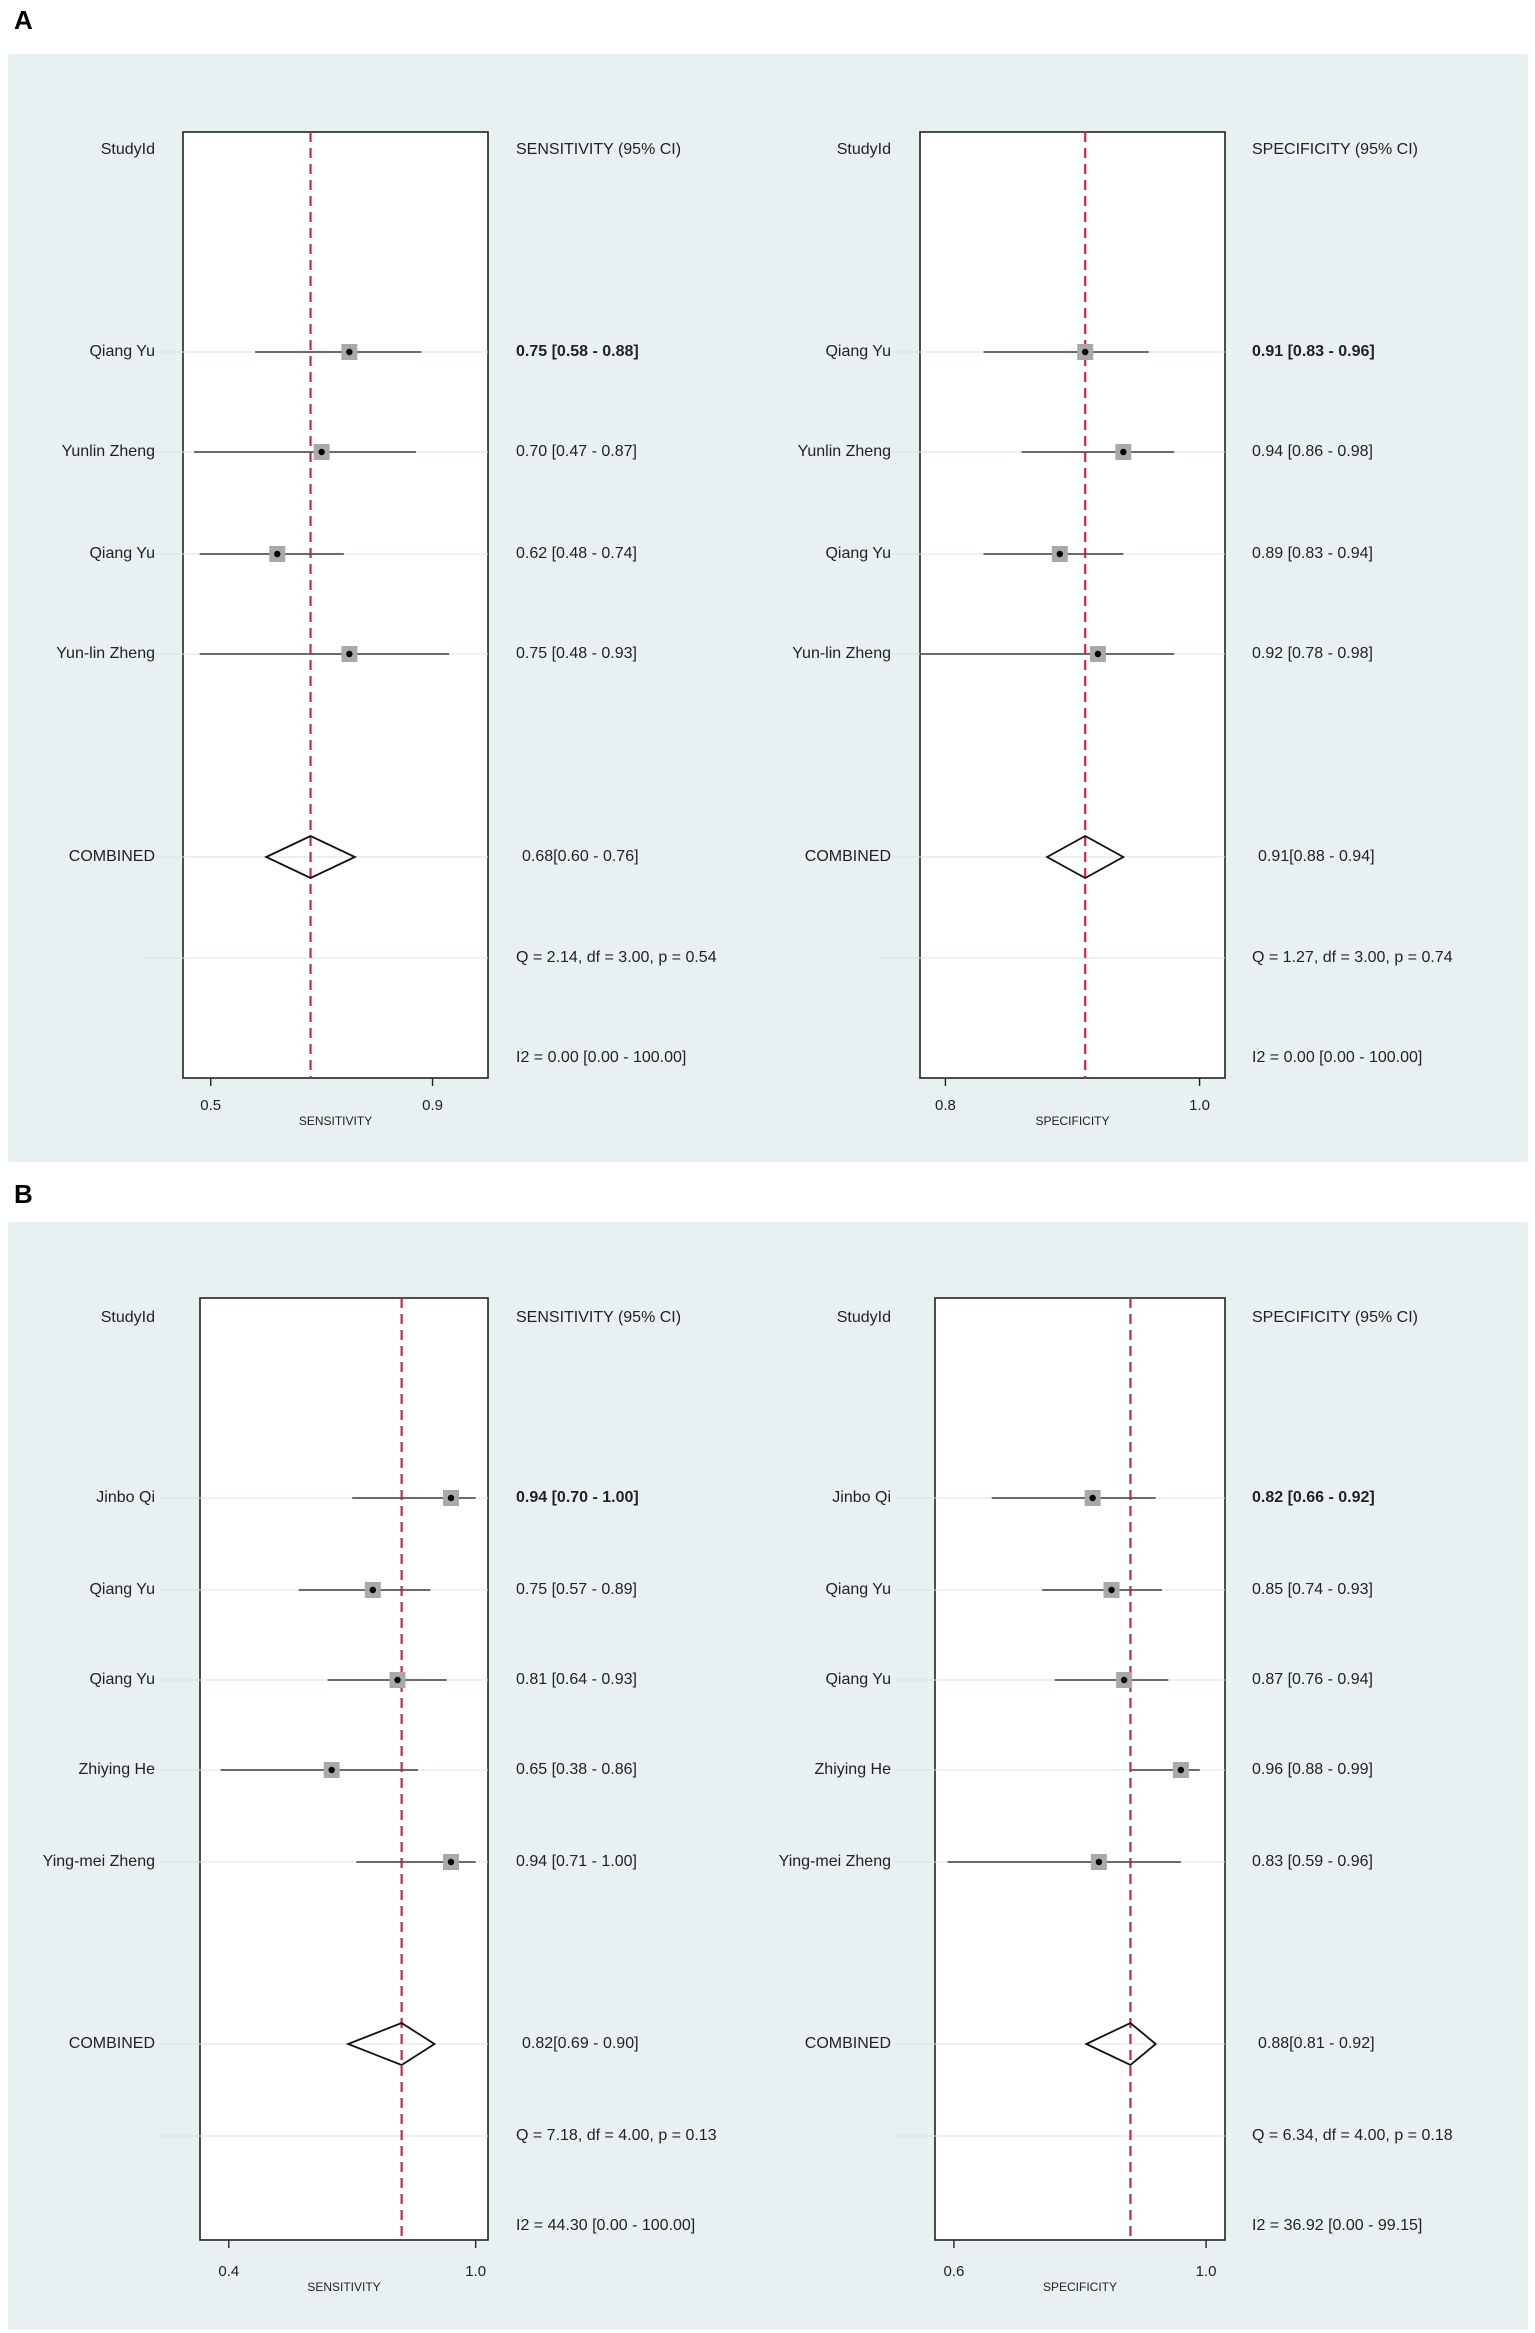 This screenshot has width=1535, height=2333. Describe the element at coordinates (616, 957) in the screenshot. I see `q-statistic-text: Q = 2.14, df = 3.00, p = 0.54` at that location.